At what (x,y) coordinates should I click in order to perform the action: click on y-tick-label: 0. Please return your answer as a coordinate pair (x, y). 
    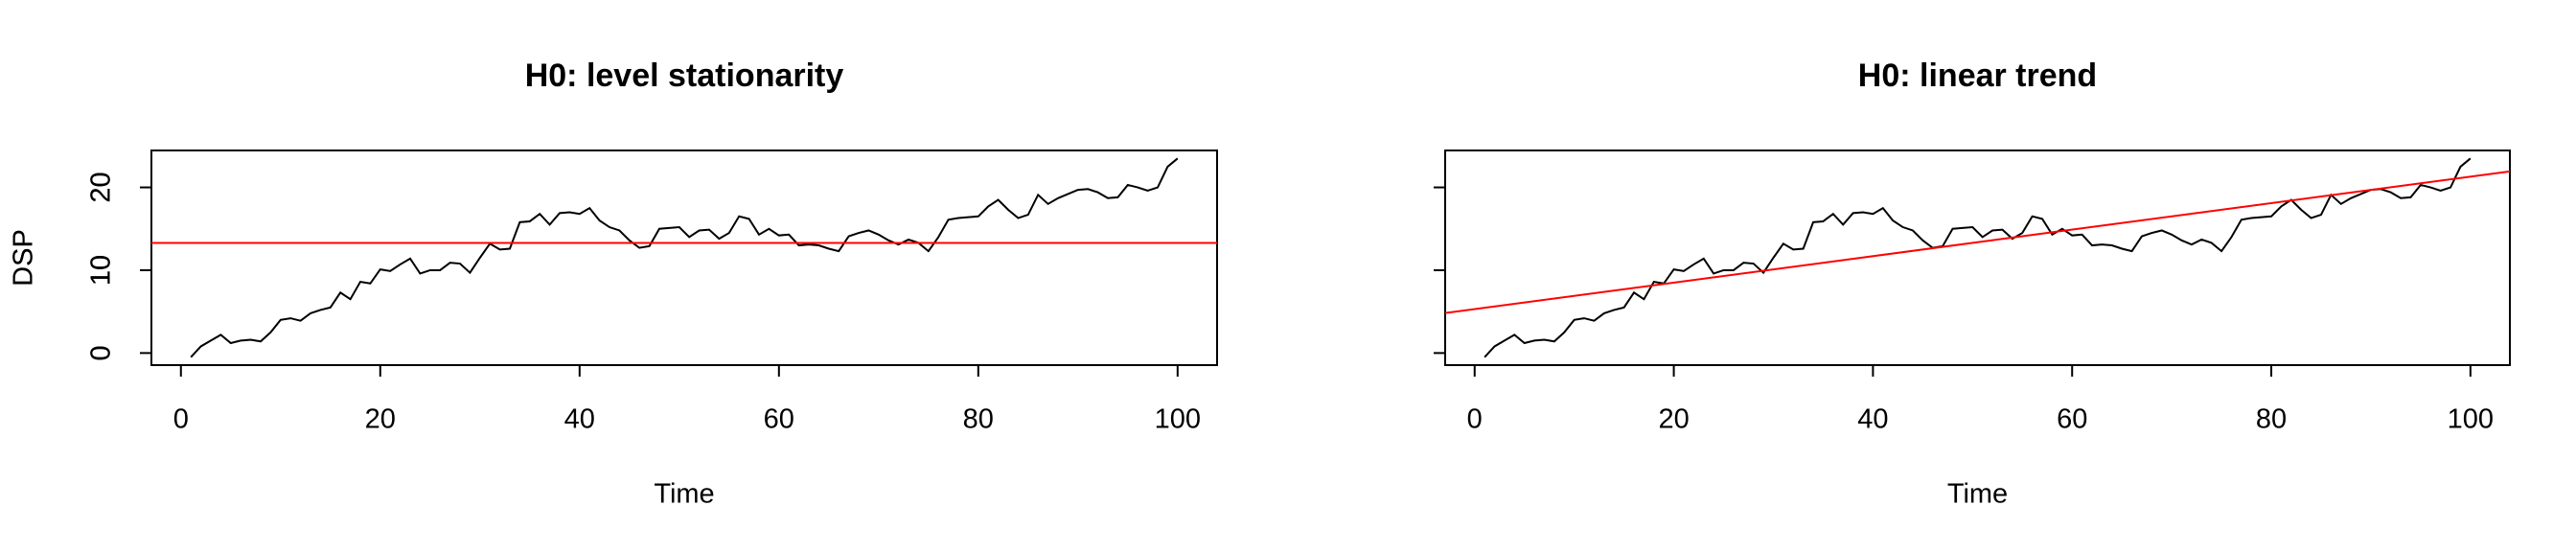
    Looking at the image, I should click on (101, 352).